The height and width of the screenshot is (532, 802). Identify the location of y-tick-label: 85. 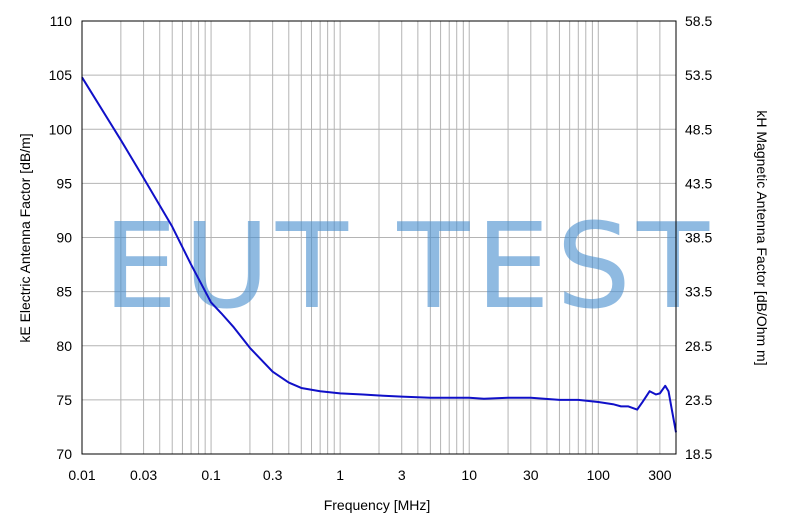
(64, 292).